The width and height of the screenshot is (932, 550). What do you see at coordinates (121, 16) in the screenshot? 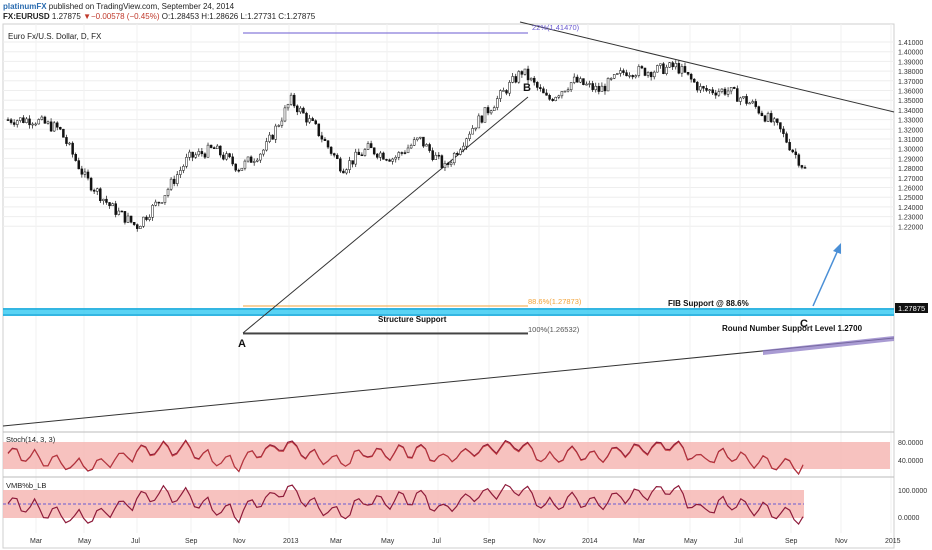
I see `price-change: ▼−0.00578 (−0.45%)` at bounding box center [121, 16].